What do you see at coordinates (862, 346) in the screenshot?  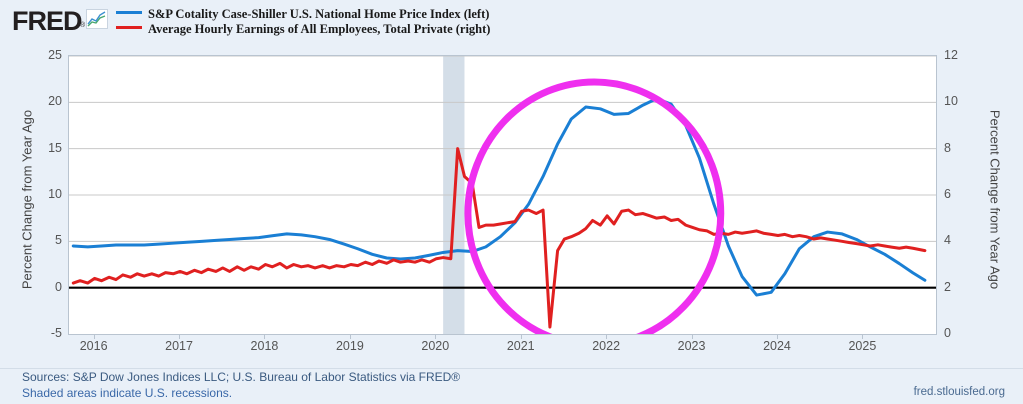 I see `x-tick-2025: 2025` at bounding box center [862, 346].